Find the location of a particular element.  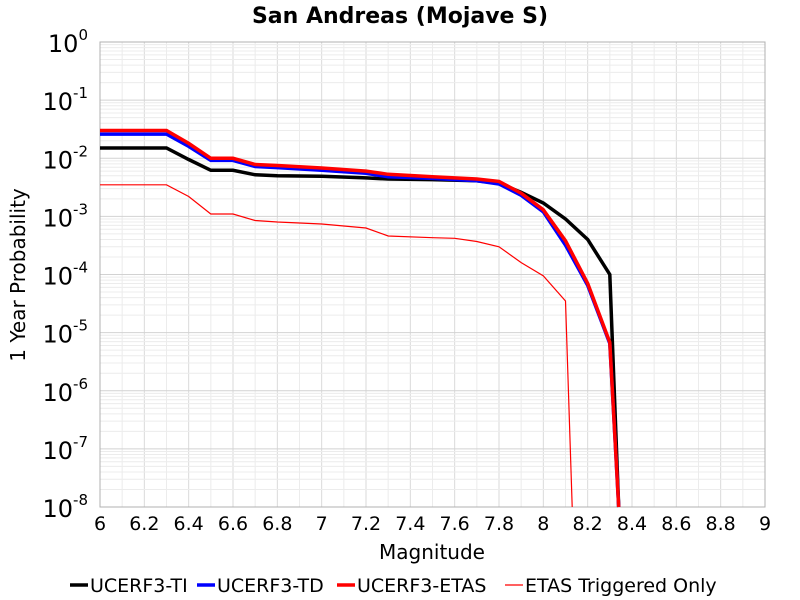

x-tick-label: 8.2 is located at coordinates (588, 524).